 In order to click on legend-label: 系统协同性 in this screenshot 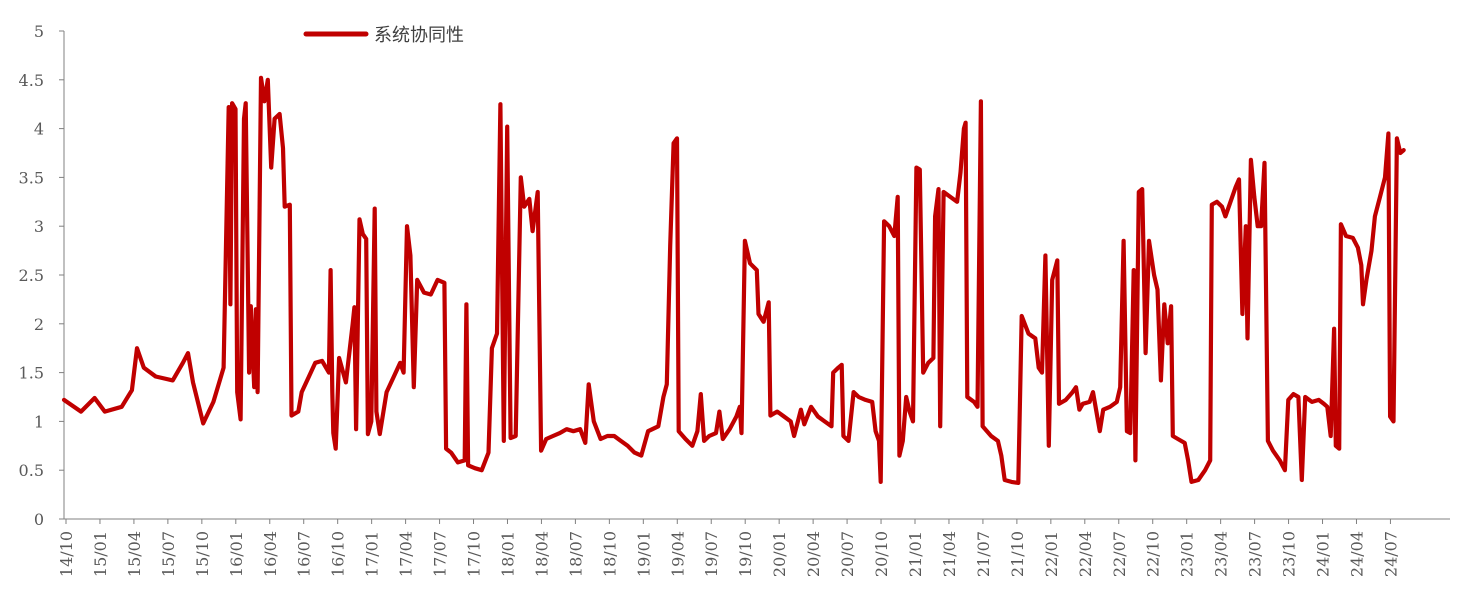, I will do `click(419, 35)`.